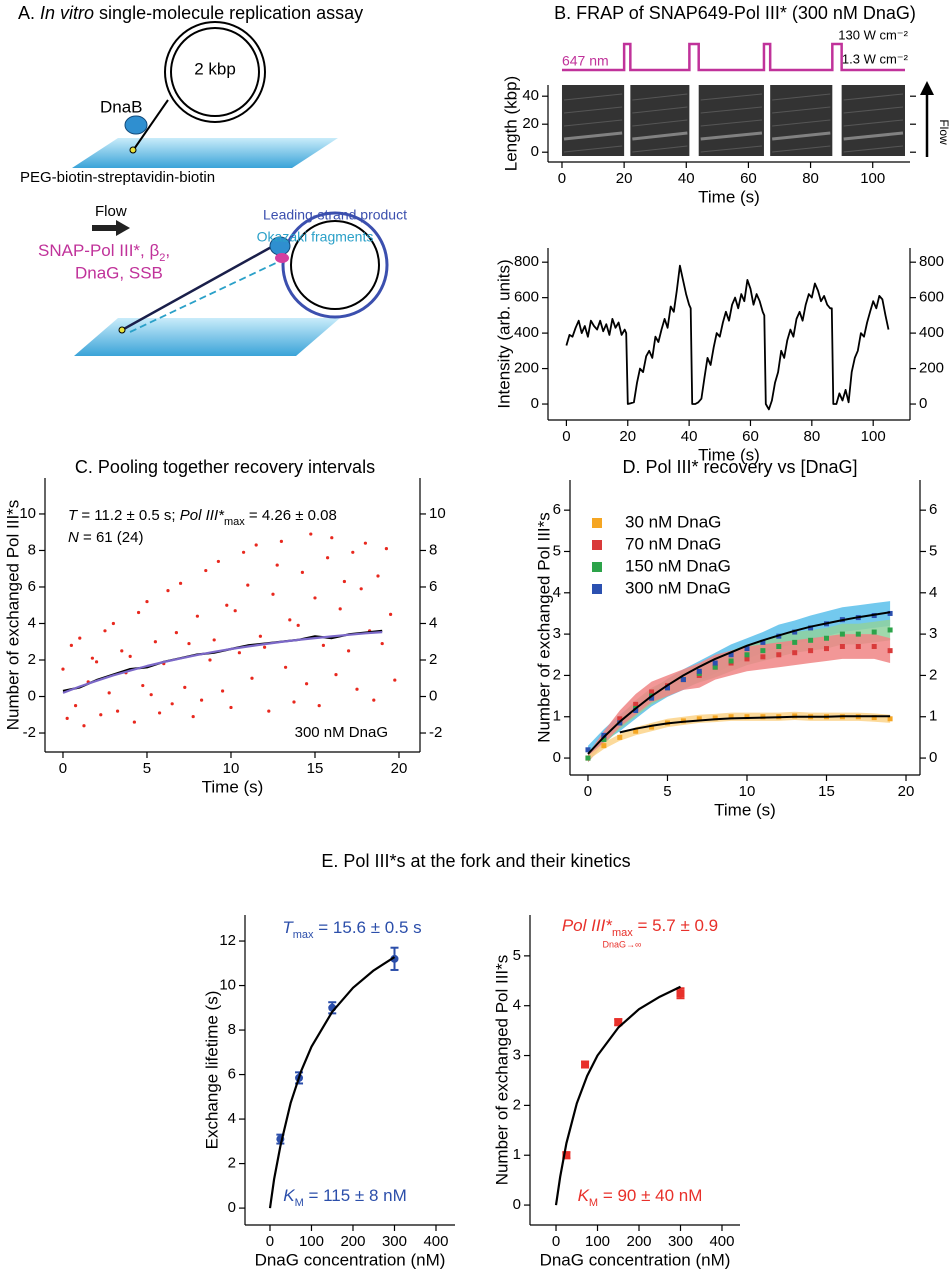 This screenshot has width=952, height=1280. What do you see at coordinates (355, 1195) in the screenshot?
I see `annotation-part: = 115 ± 8 nM` at bounding box center [355, 1195].